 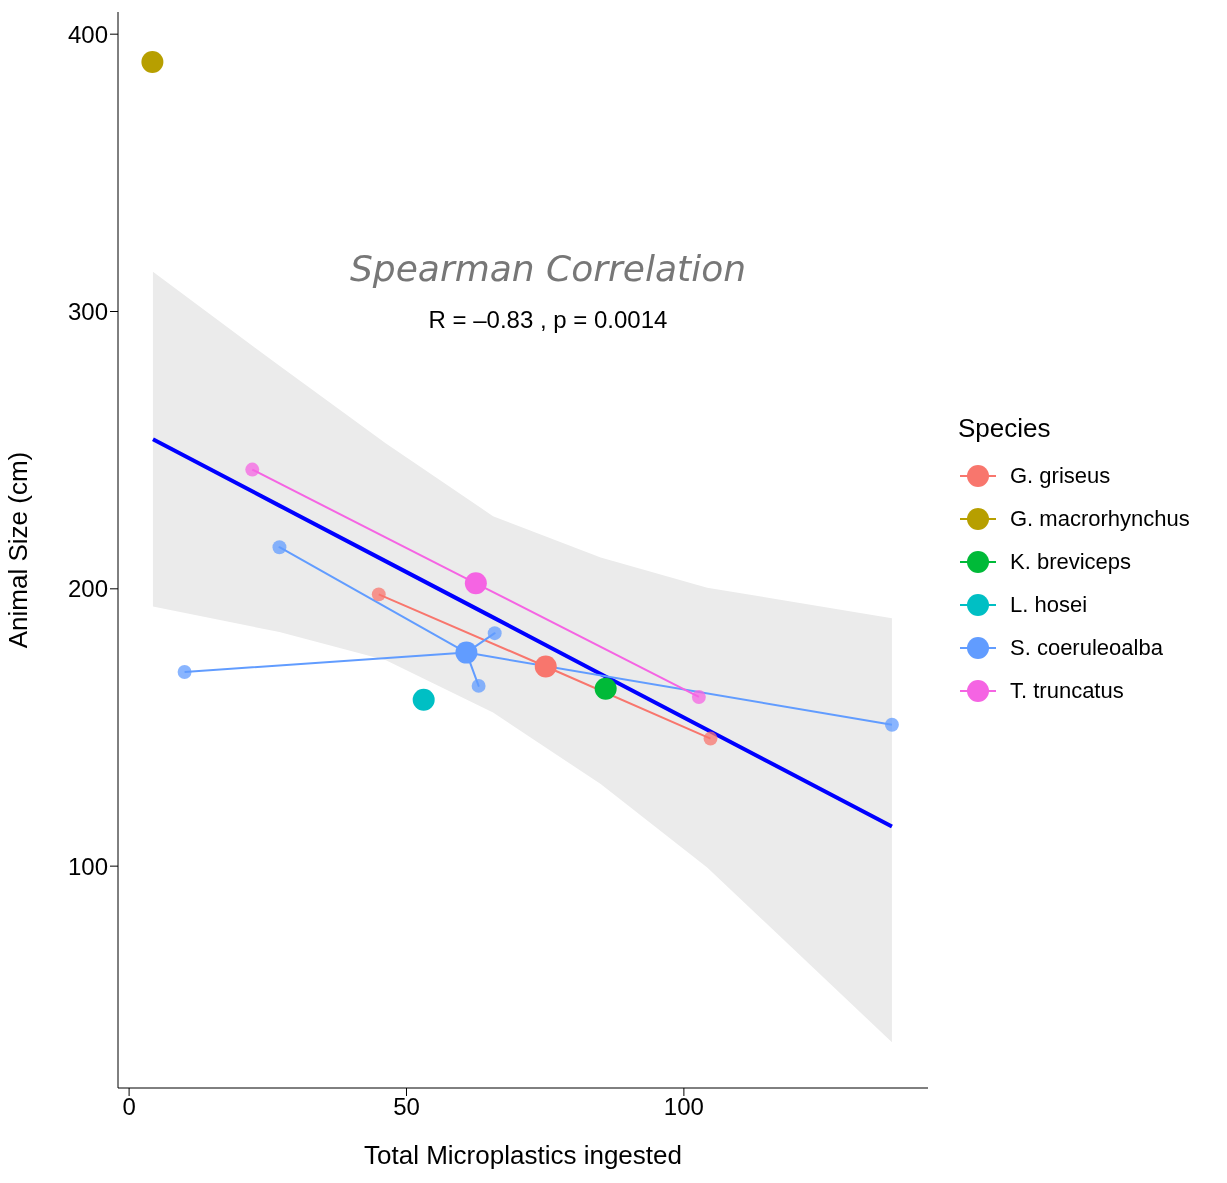 What do you see at coordinates (1005, 428) in the screenshot?
I see `legend-title: Species` at bounding box center [1005, 428].